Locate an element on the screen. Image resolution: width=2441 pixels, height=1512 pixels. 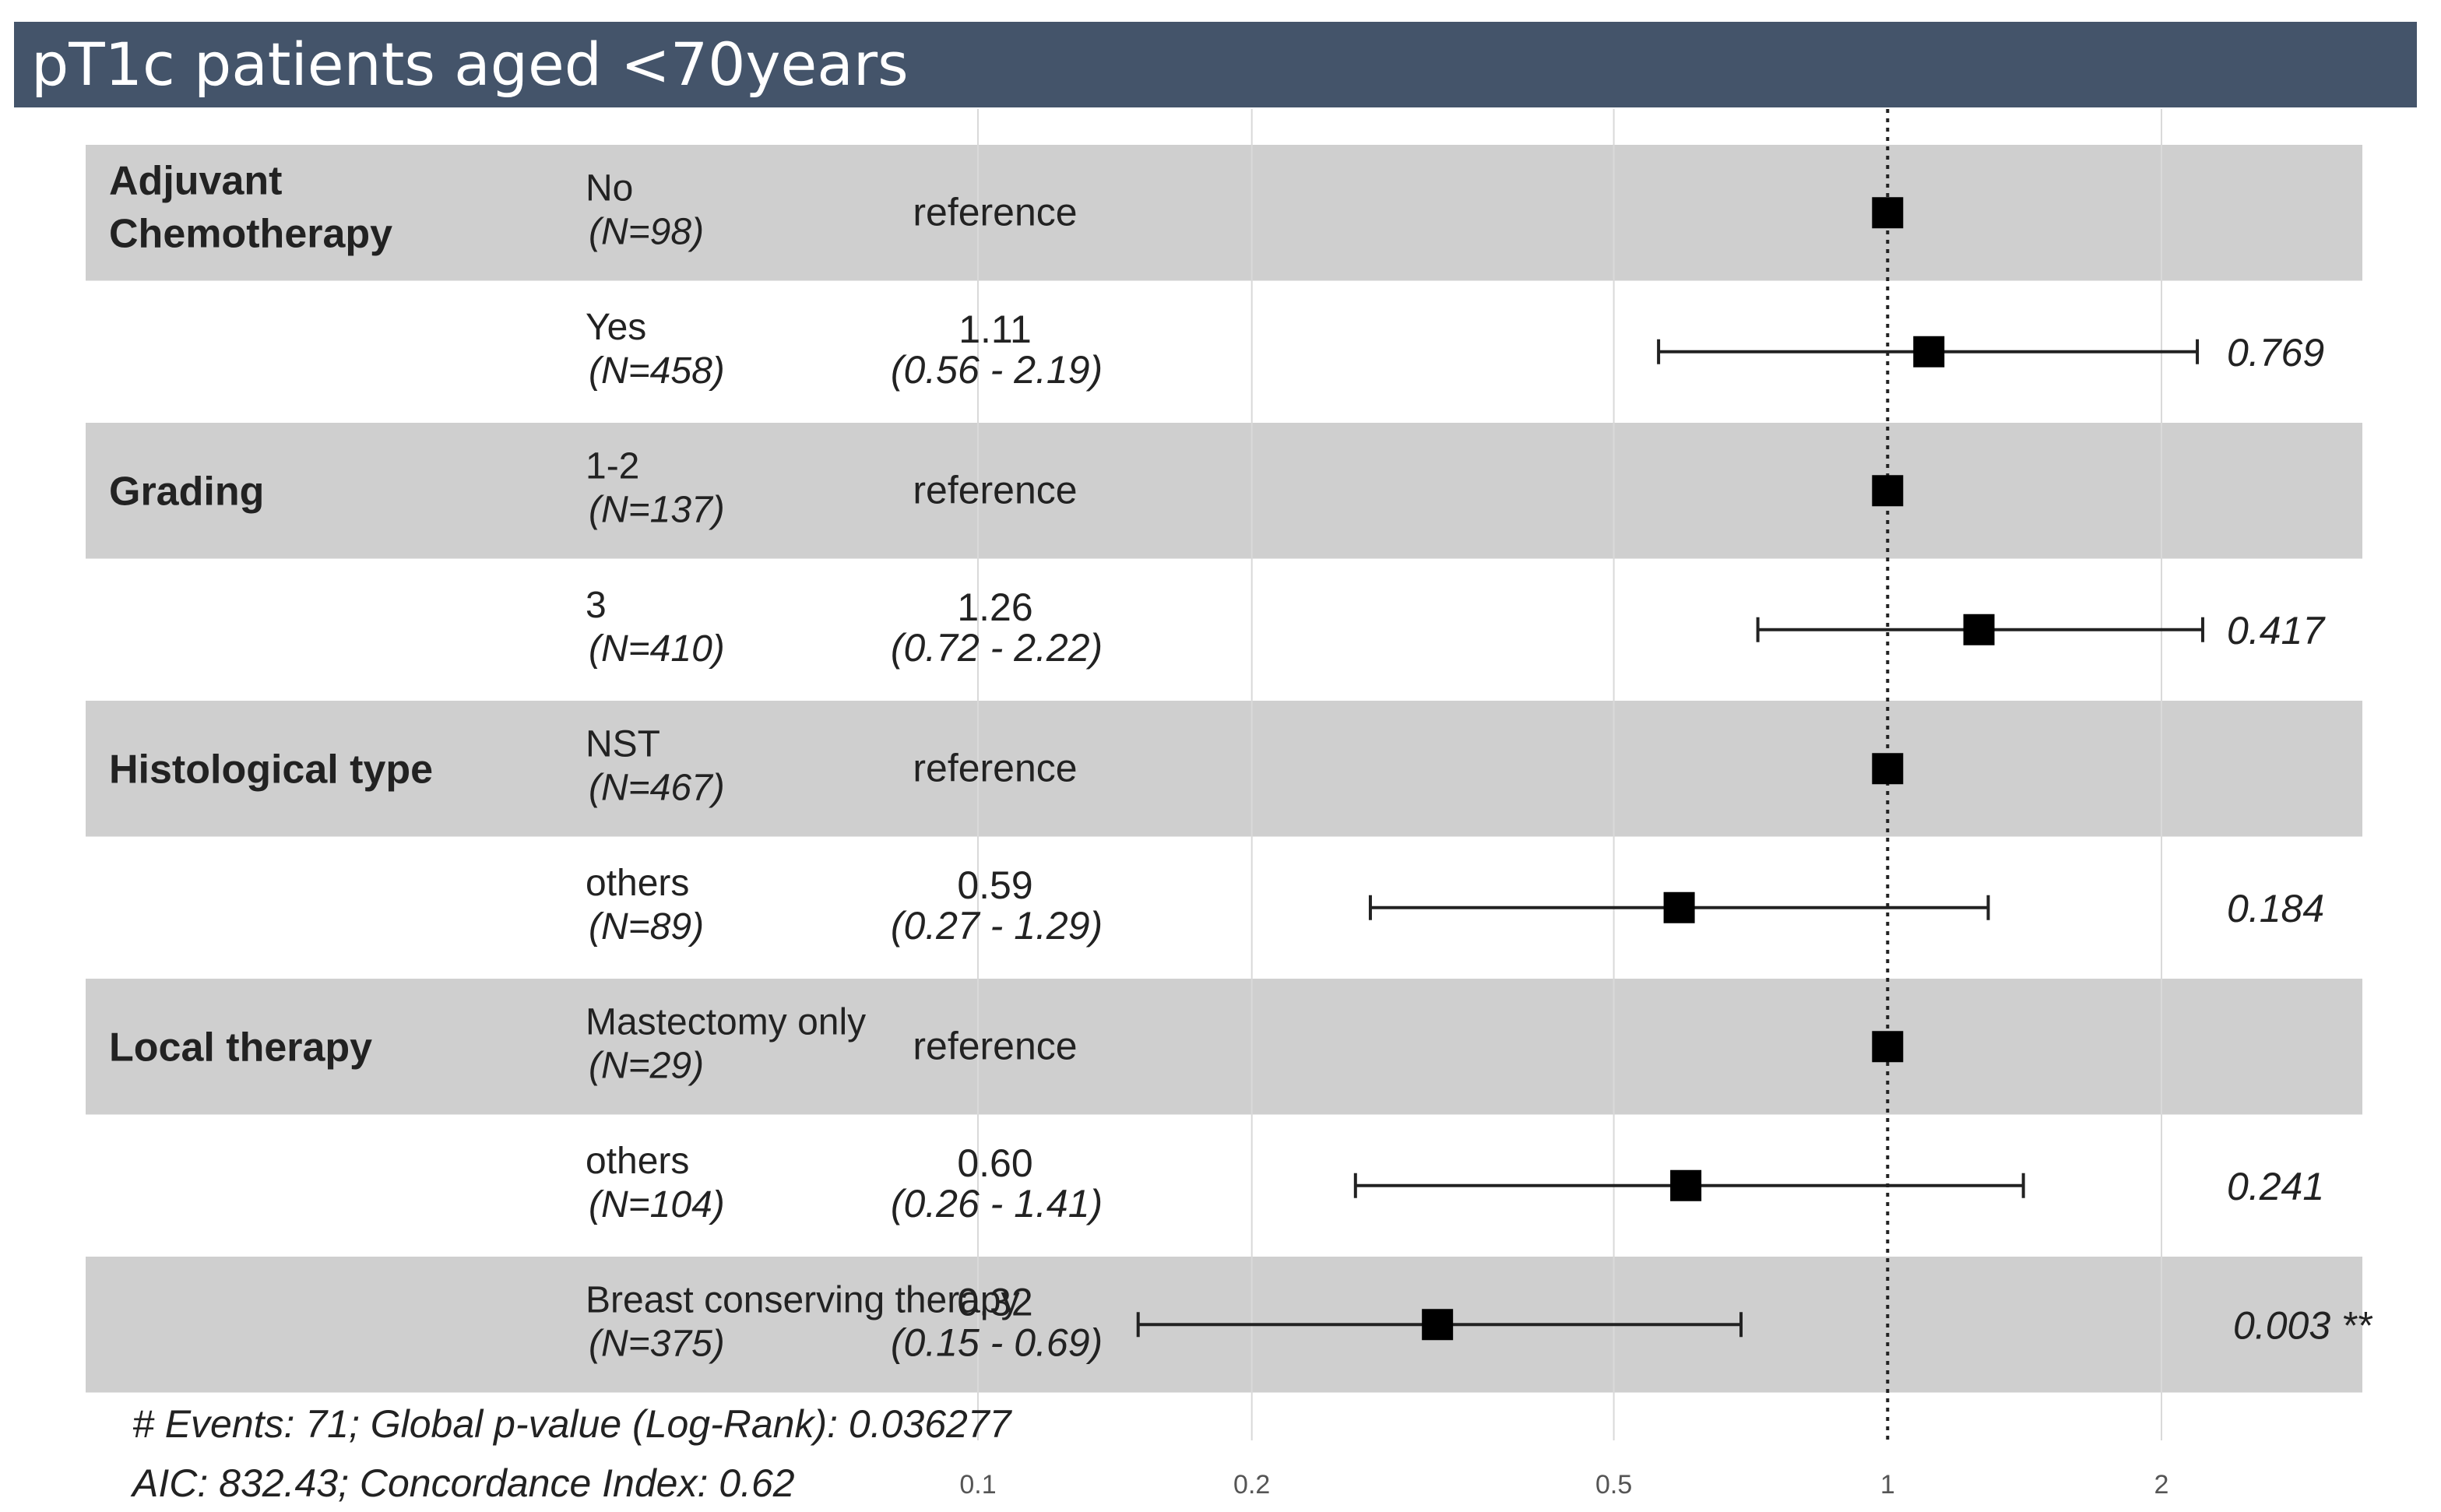
ci-label: (0.15 - 0.69) is located at coordinates (997, 1342).